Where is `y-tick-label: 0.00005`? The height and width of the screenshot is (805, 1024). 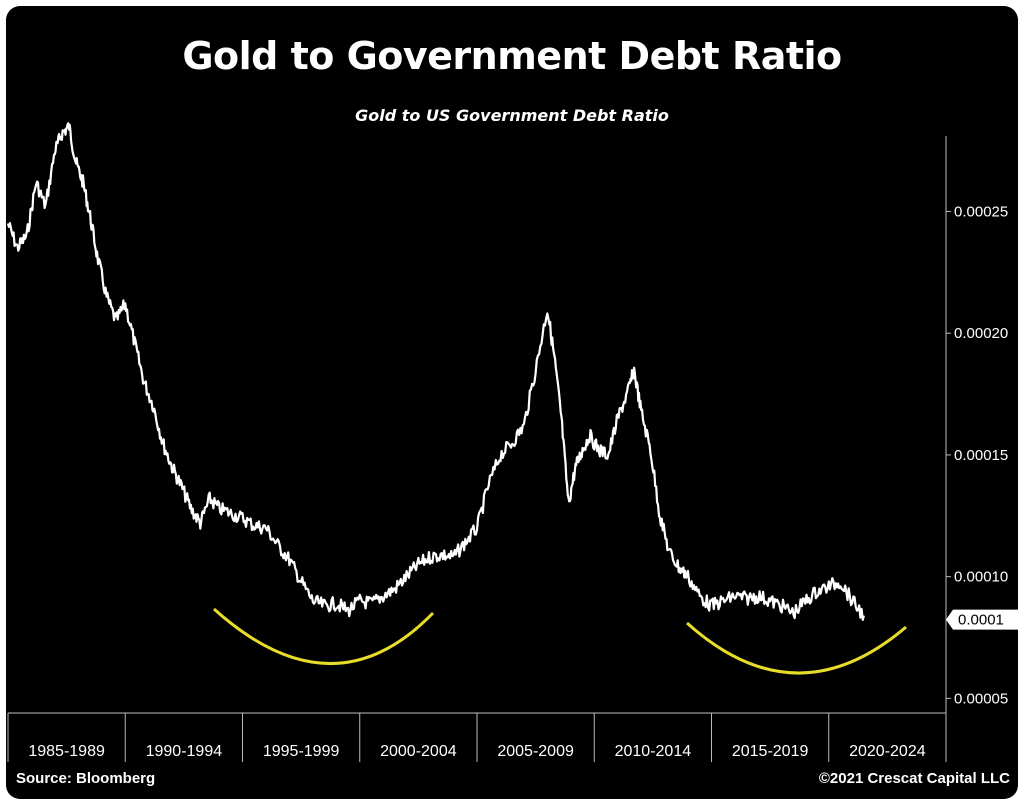 y-tick-label: 0.00005 is located at coordinates (981, 698).